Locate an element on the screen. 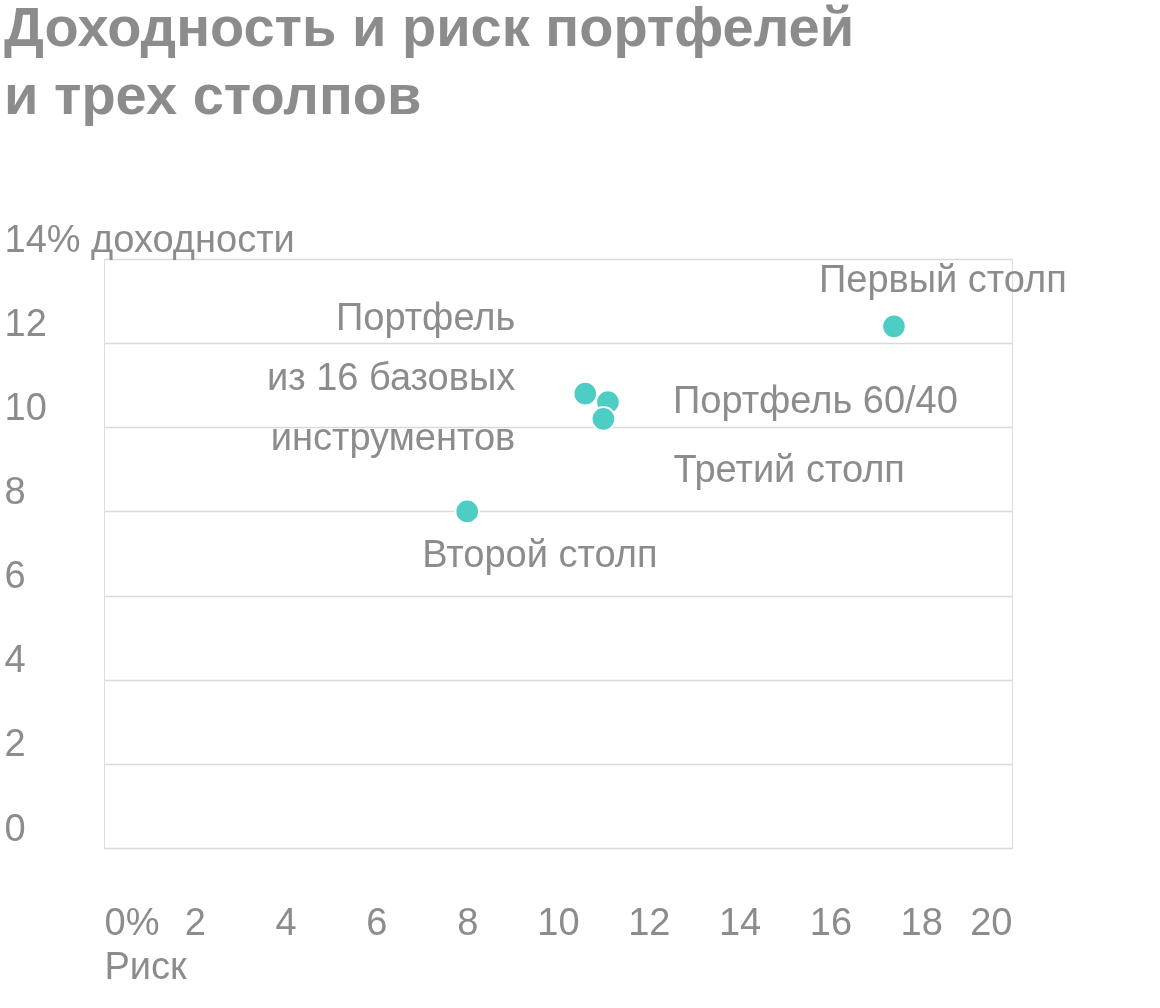 The width and height of the screenshot is (1160, 1008). y-tick-label: 10 is located at coordinates (25, 406).